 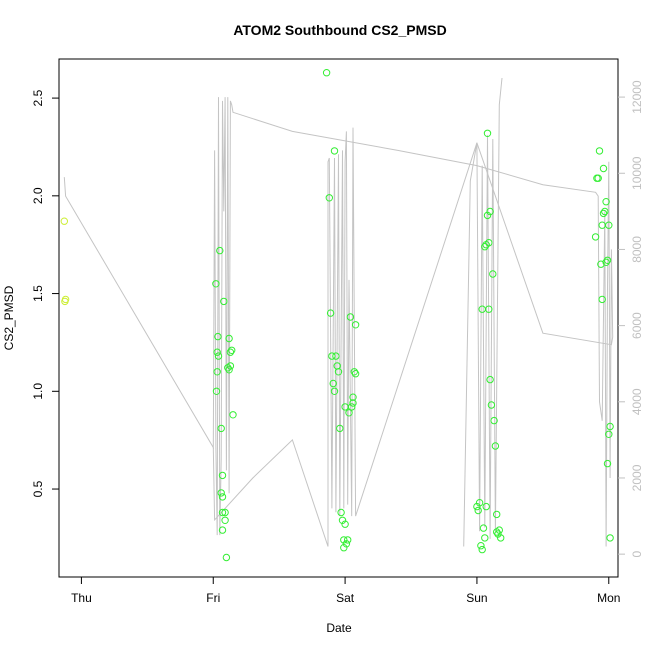 What do you see at coordinates (637, 249) in the screenshot?
I see `y2-tick-label: 8000` at bounding box center [637, 249].